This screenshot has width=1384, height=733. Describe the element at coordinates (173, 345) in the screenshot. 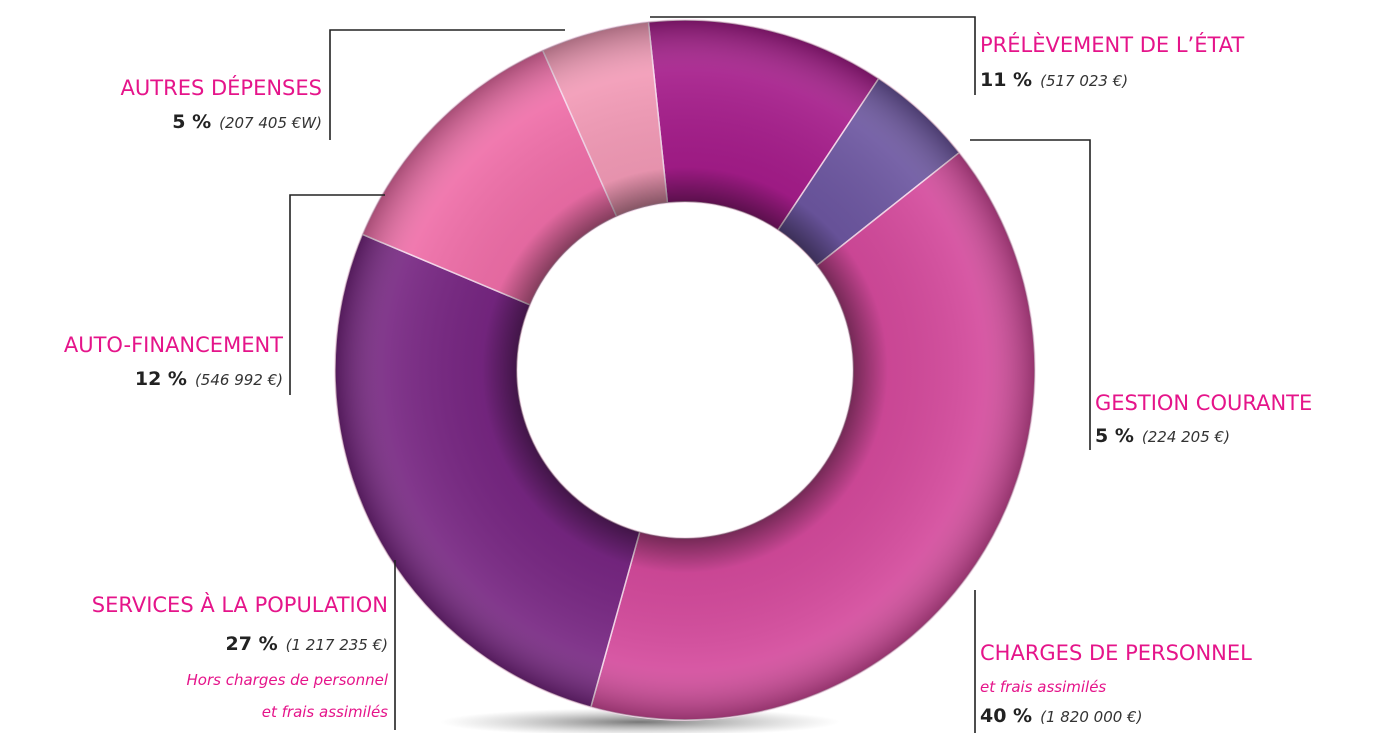

I see `category-label: AUTO-FINANCEMENT` at that location.